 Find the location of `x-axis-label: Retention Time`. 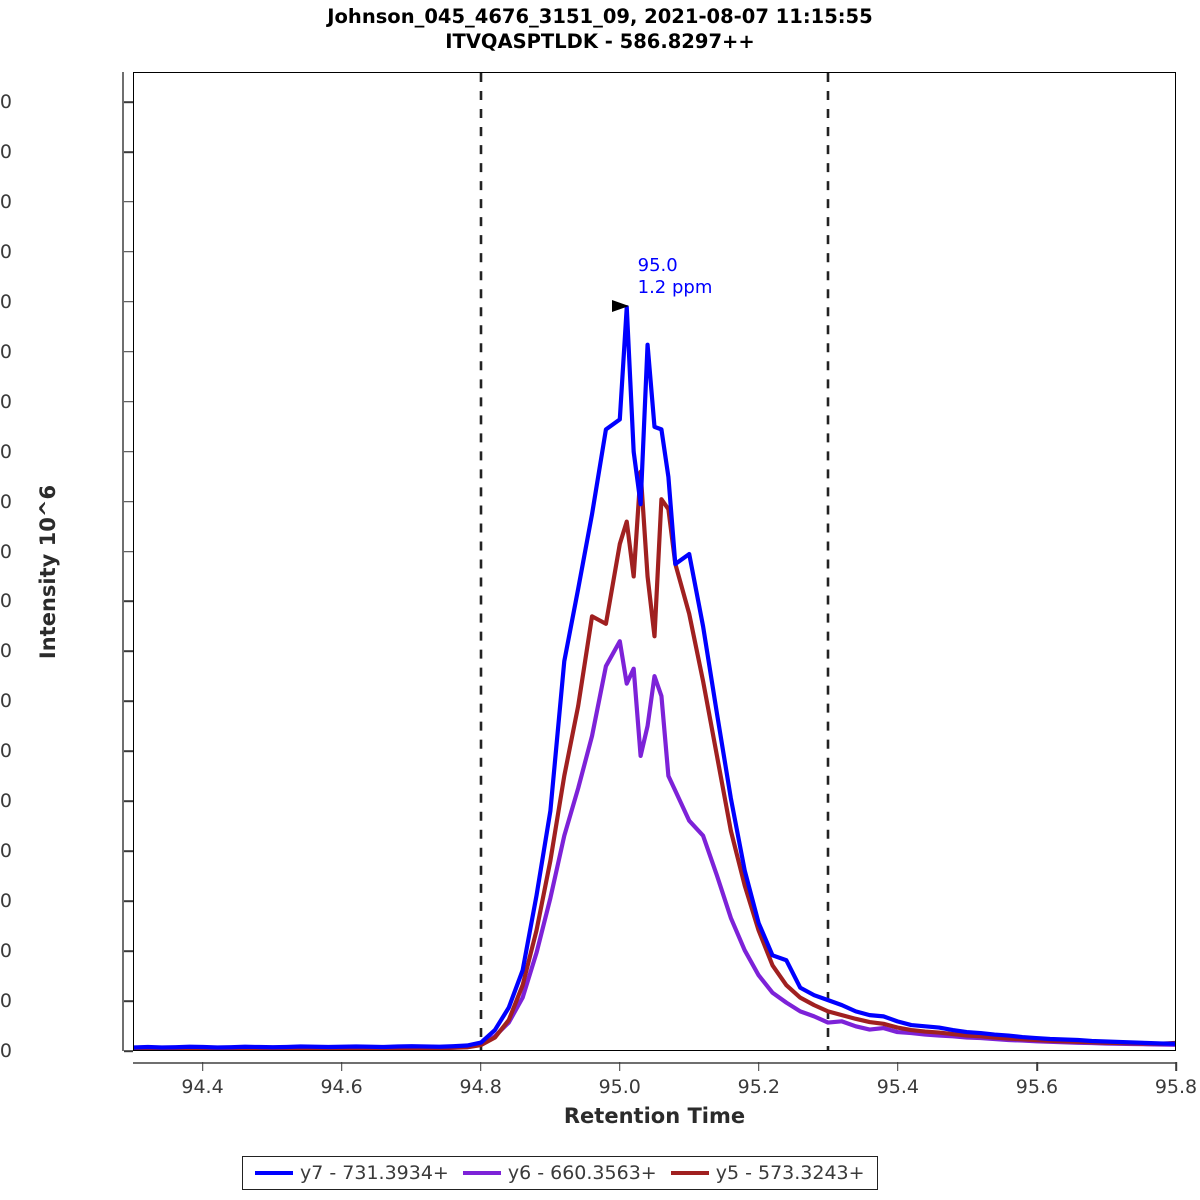

x-axis-label: Retention Time is located at coordinates (654, 1116).